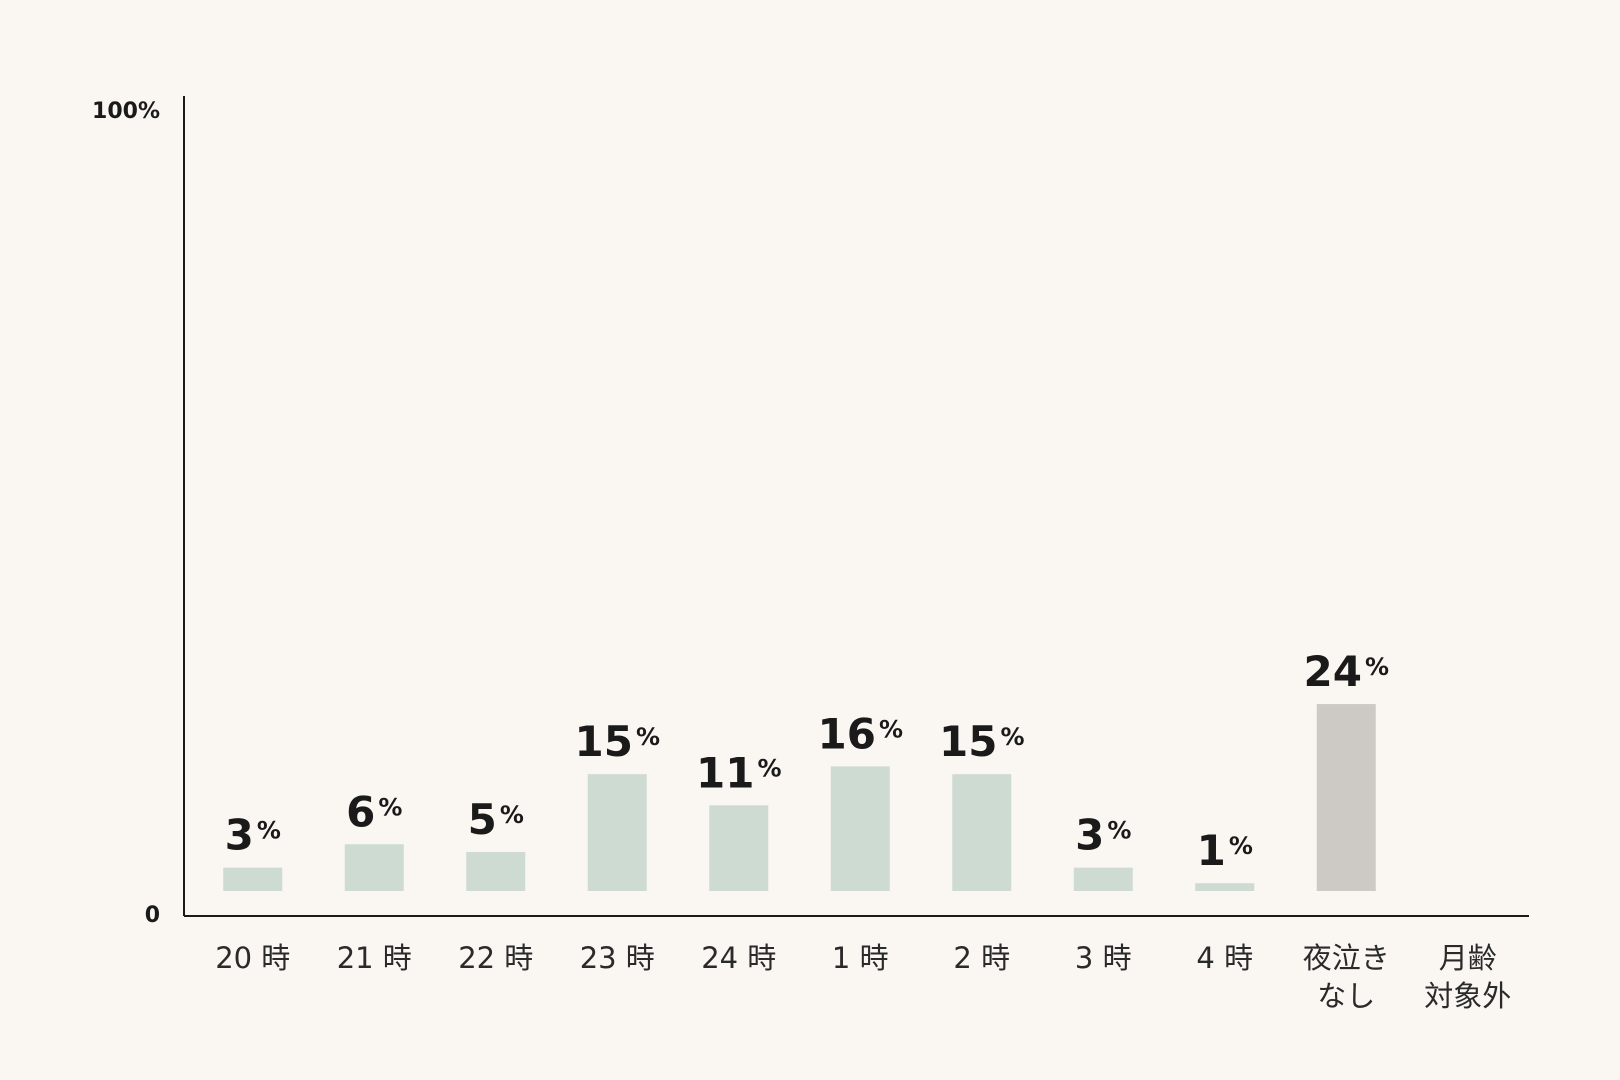 The image size is (1620, 1080). I want to click on y-tick-label: 100%, so click(126, 111).